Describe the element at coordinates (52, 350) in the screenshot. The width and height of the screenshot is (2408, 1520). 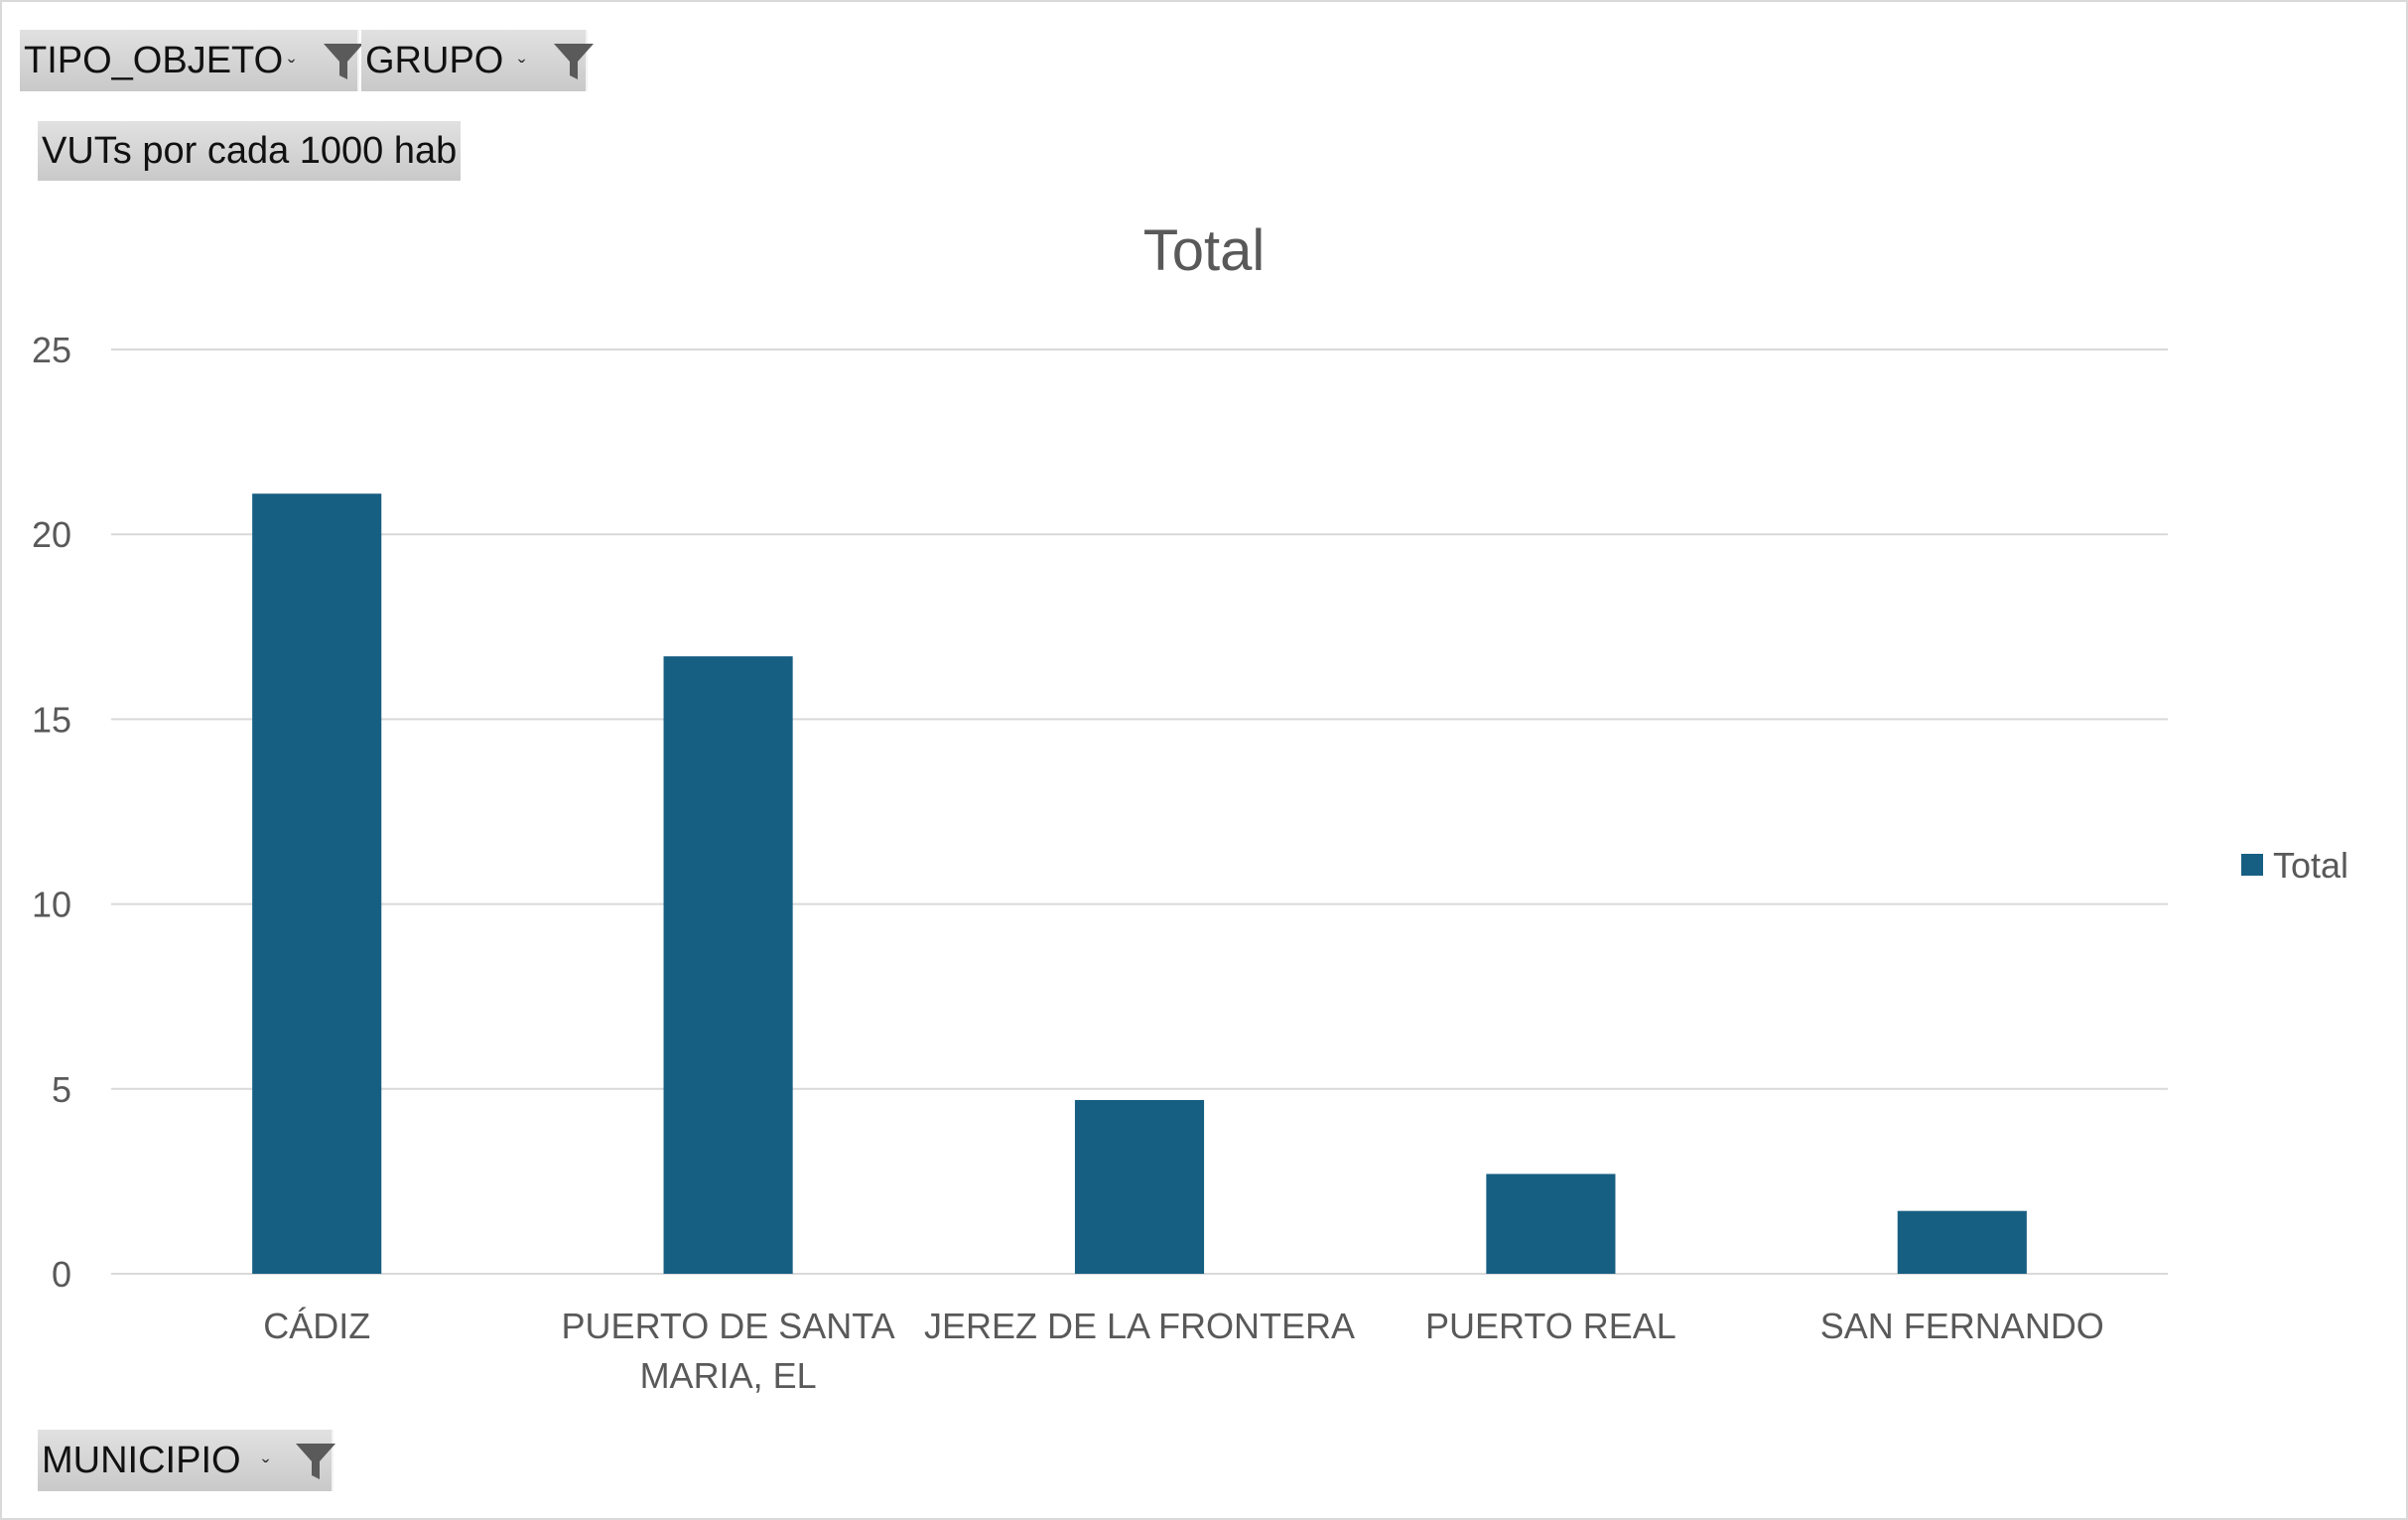
I see `y-tick-label: 25` at that location.